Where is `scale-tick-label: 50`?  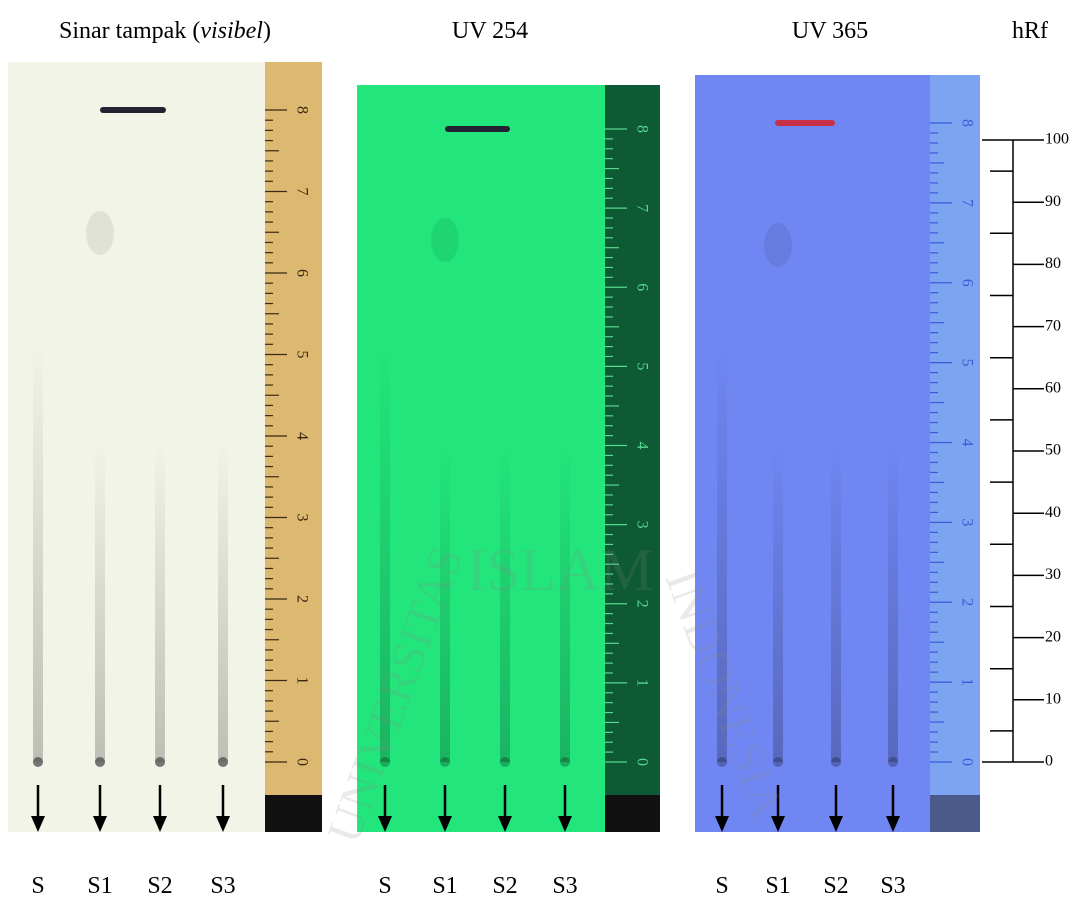
scale-tick-label: 50 is located at coordinates (1053, 450).